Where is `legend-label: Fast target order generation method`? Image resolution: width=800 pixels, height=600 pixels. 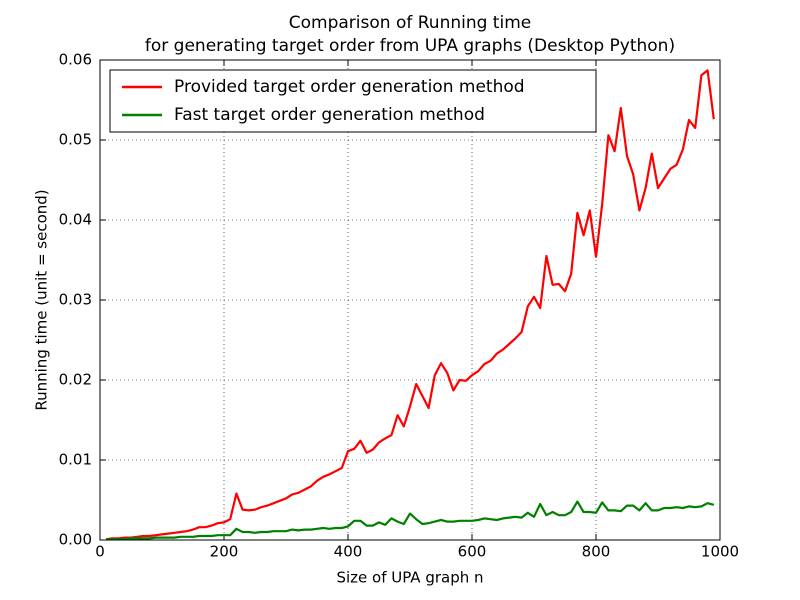
legend-label: Fast target order generation method is located at coordinates (329, 115).